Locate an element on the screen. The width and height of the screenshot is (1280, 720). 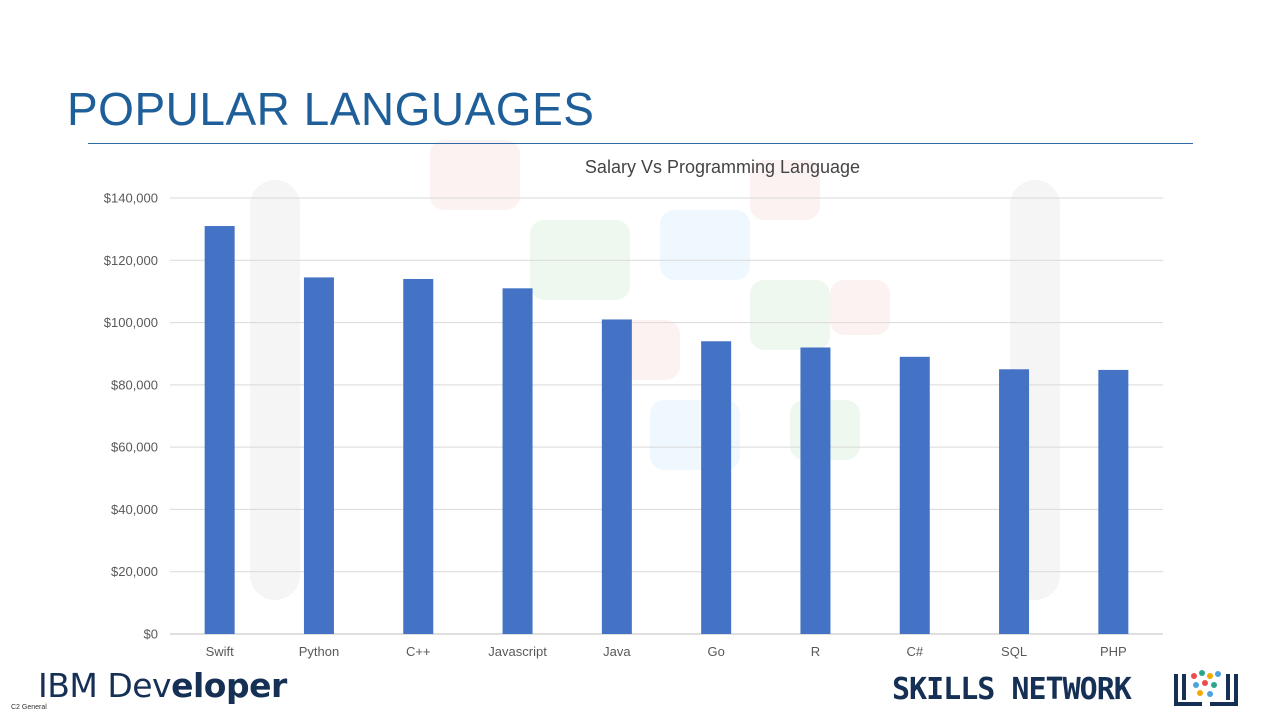
x-tick-label: SQL is located at coordinates (1014, 651).